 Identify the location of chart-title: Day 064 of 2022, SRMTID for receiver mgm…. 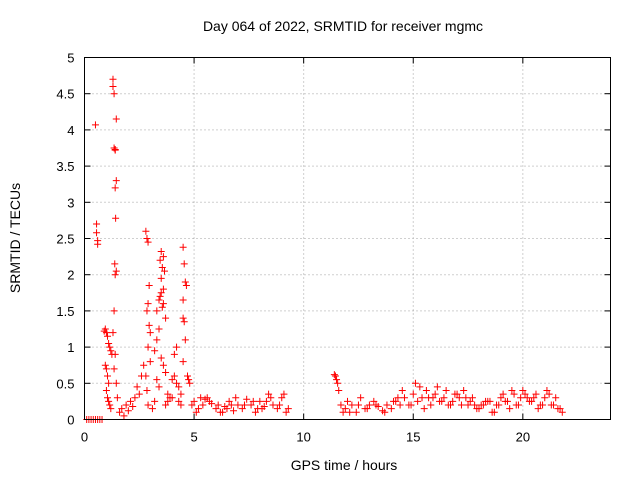
(343, 26).